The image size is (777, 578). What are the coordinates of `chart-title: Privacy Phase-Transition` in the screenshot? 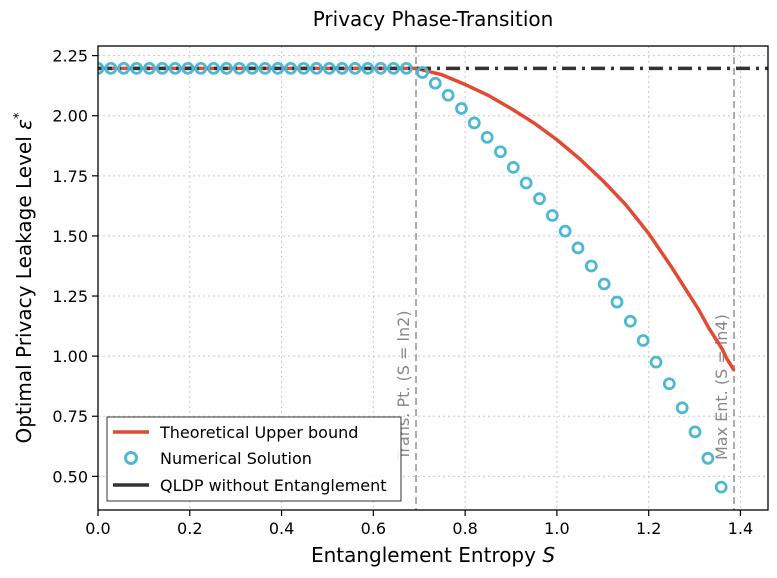 It's located at (433, 19).